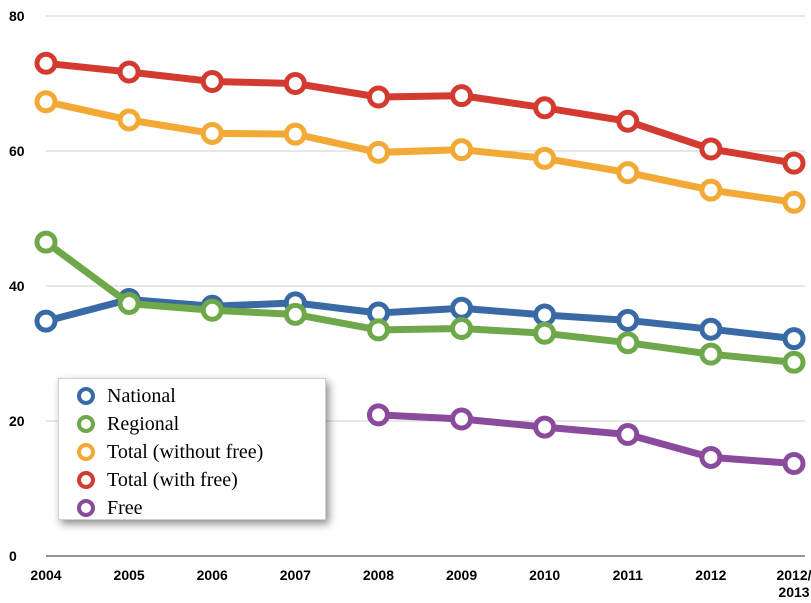 The width and height of the screenshot is (811, 603). What do you see at coordinates (45, 575) in the screenshot?
I see `x-tick-label: 2004` at bounding box center [45, 575].